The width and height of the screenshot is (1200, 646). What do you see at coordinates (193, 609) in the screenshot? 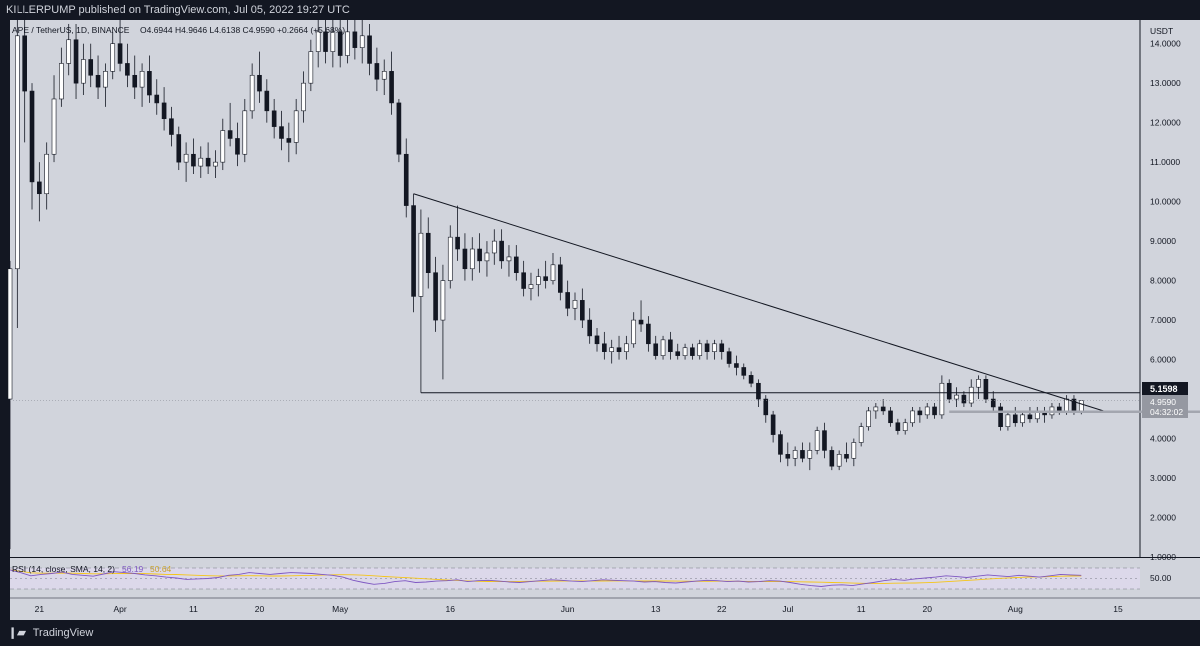
I see `time-tick-label: 11` at bounding box center [193, 609].